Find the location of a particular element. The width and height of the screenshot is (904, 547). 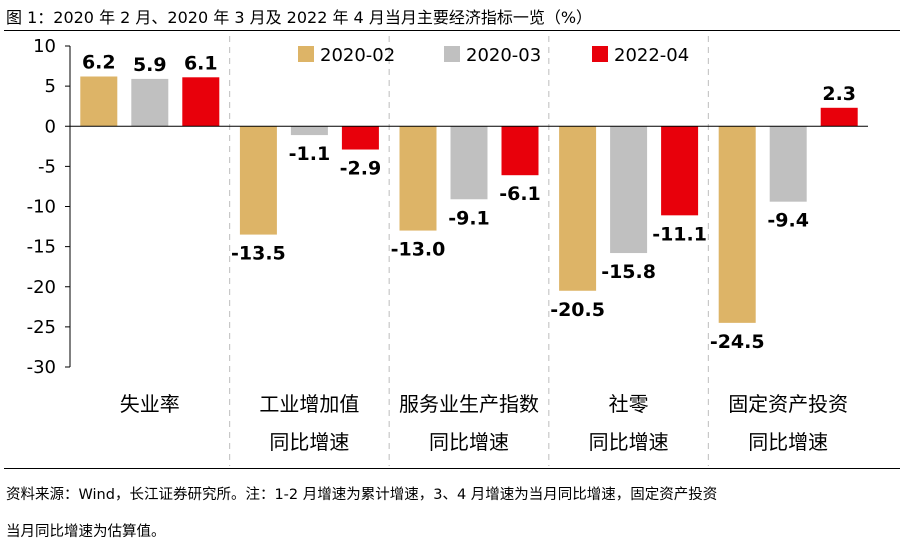

category-label: 服务业生产指数 is located at coordinates (469, 404).